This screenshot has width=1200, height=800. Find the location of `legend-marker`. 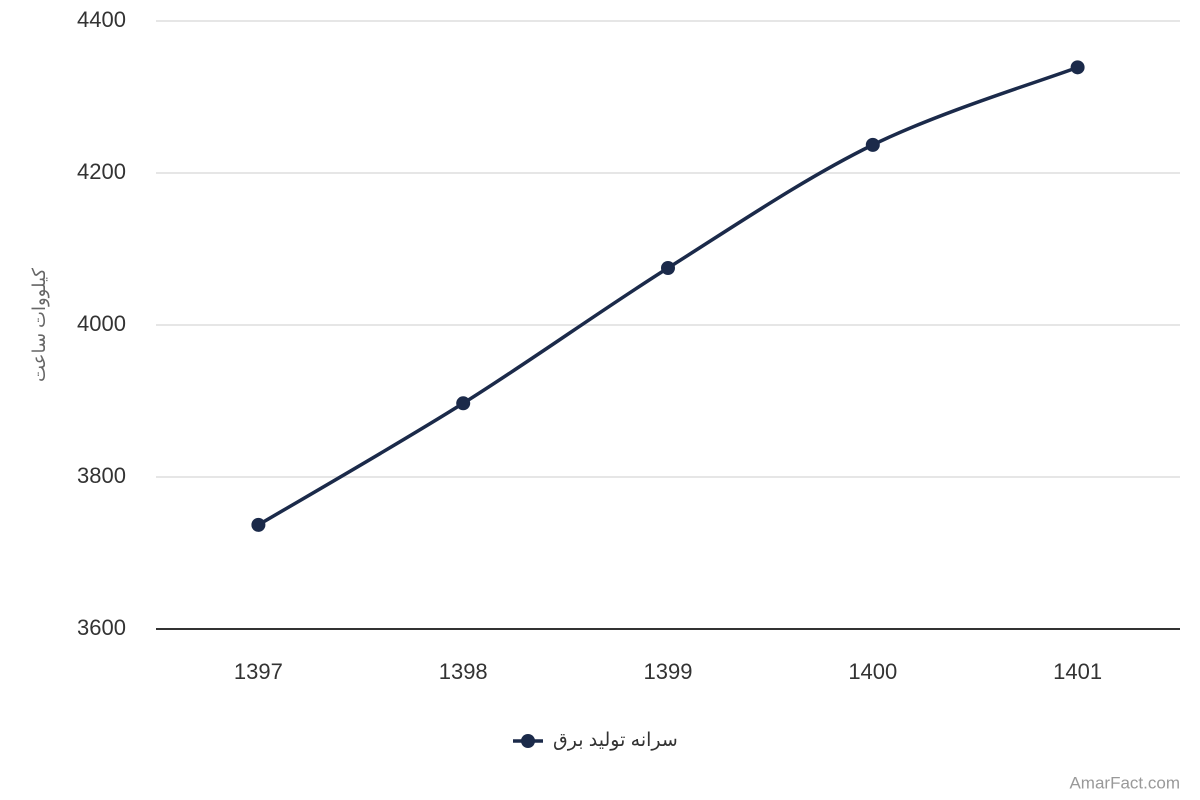

legend-marker is located at coordinates (528, 741).